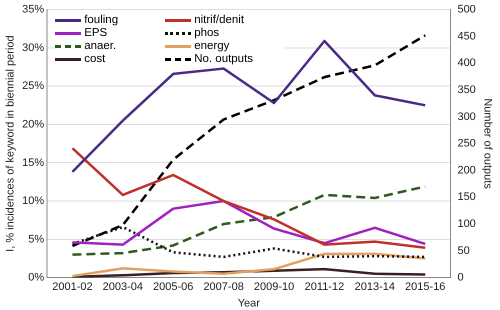 This screenshot has width=500, height=310. What do you see at coordinates (466, 170) in the screenshot?
I see `y2-tick-label: 200` at bounding box center [466, 170].